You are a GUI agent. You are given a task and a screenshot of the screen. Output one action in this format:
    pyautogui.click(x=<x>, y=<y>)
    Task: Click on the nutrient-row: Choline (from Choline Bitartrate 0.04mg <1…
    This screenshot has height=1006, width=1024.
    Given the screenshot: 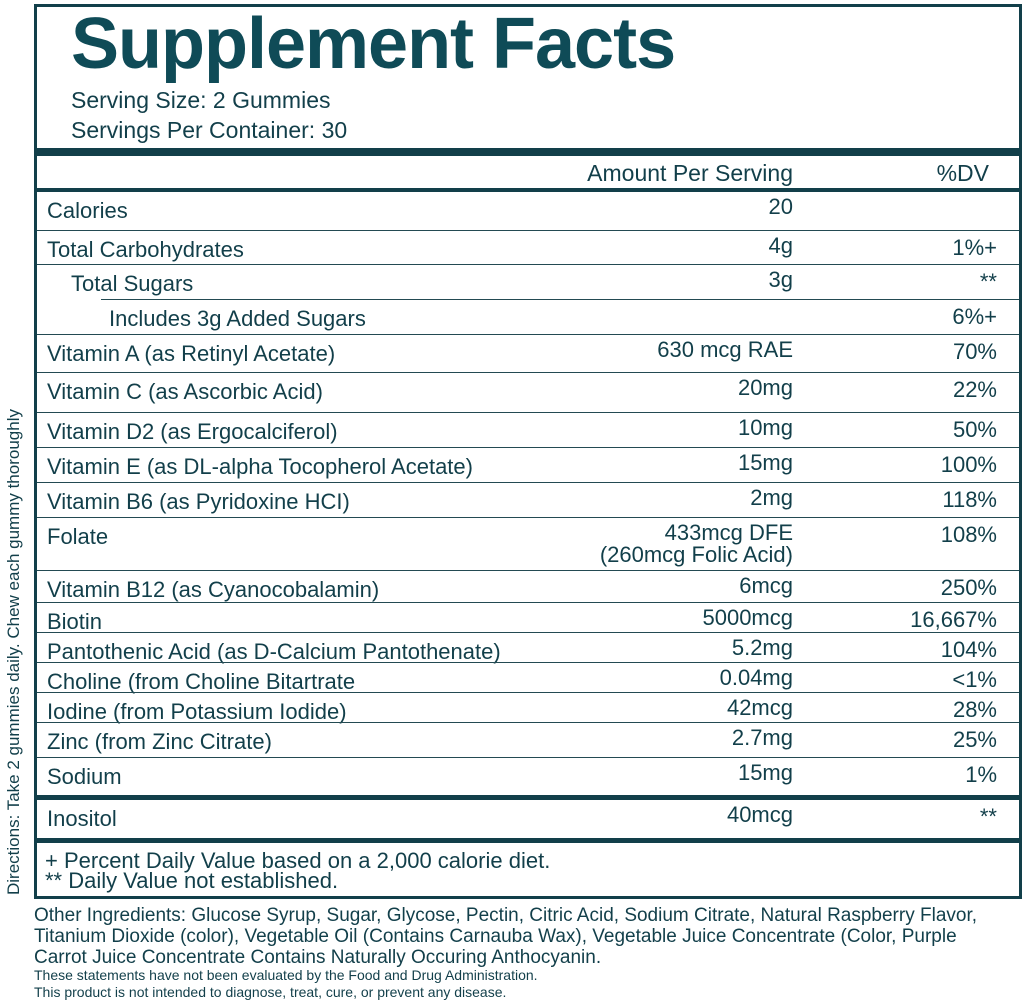 What is the action you would take?
    pyautogui.click(x=528, y=678)
    